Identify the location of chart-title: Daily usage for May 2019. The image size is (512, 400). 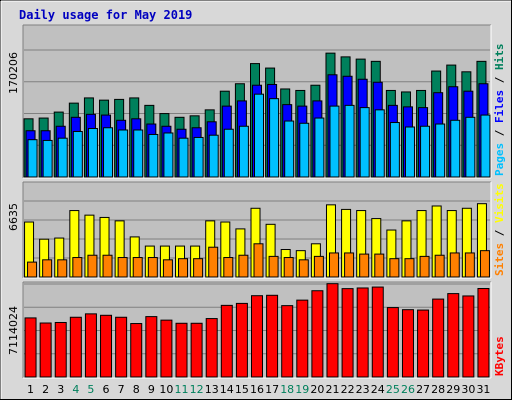
(105, 15).